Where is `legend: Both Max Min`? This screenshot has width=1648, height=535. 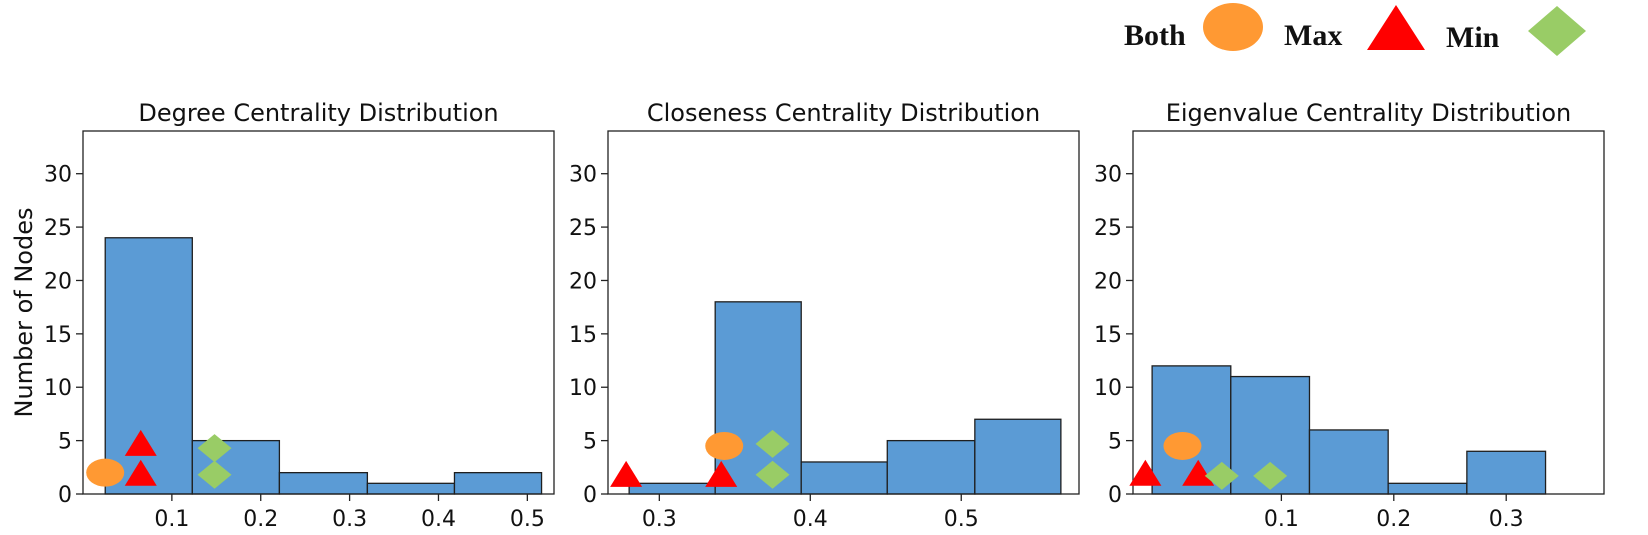
legend: Both Max Min is located at coordinates (1355, 29).